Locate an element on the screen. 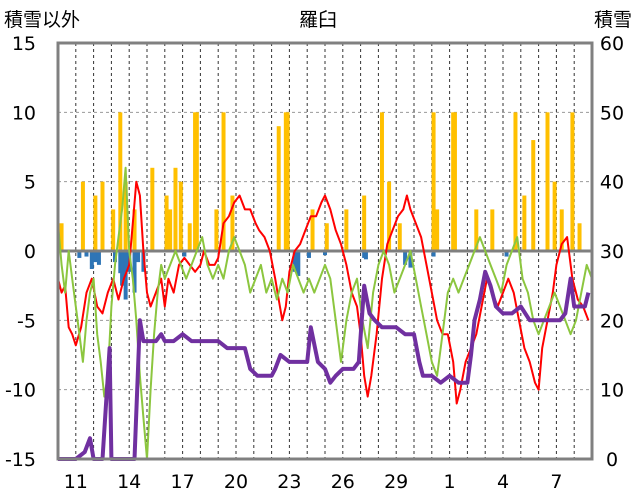  x-tick-label: 11 is located at coordinates (76, 482).